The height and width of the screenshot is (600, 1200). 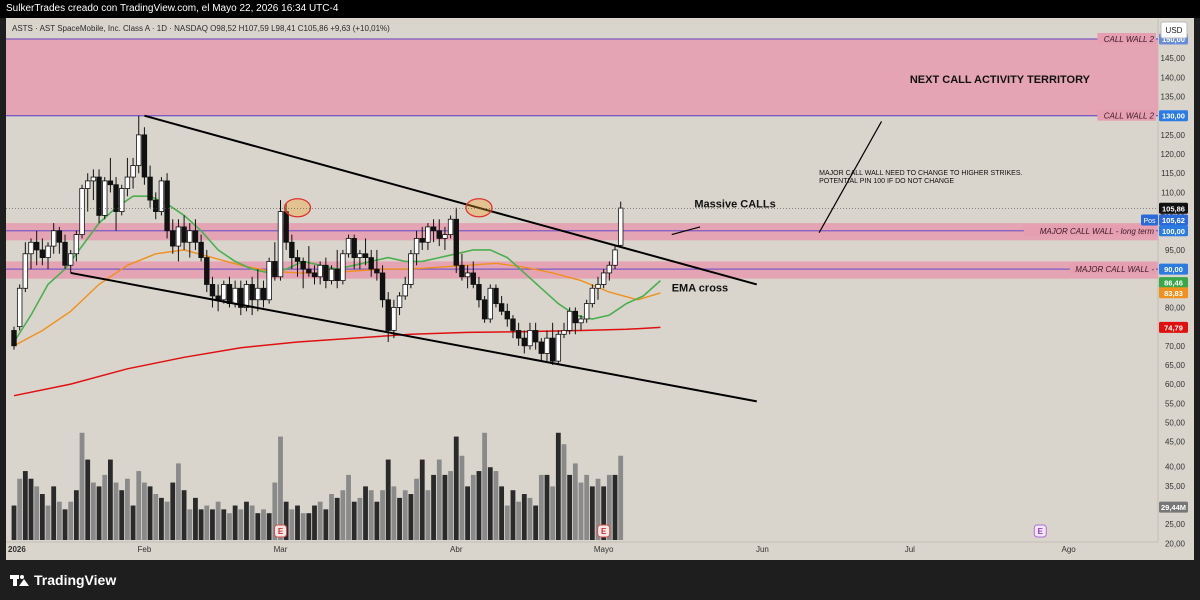 I want to click on annotation-2: POTENTIAL PIN 100 IF DO NOT CHANGE, so click(x=886, y=181).